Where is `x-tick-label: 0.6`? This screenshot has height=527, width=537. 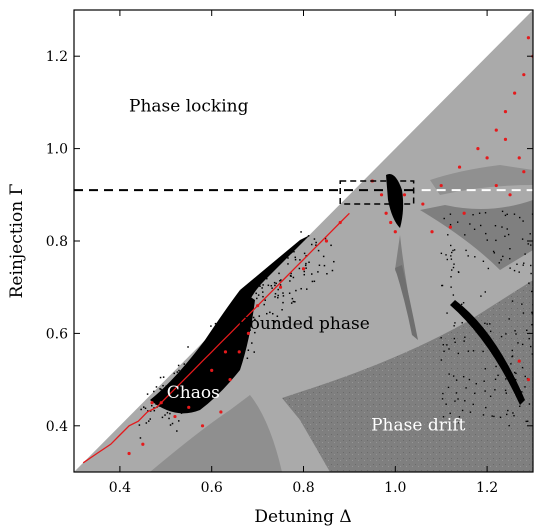 x-tick-label: 0.6 is located at coordinates (212, 488).